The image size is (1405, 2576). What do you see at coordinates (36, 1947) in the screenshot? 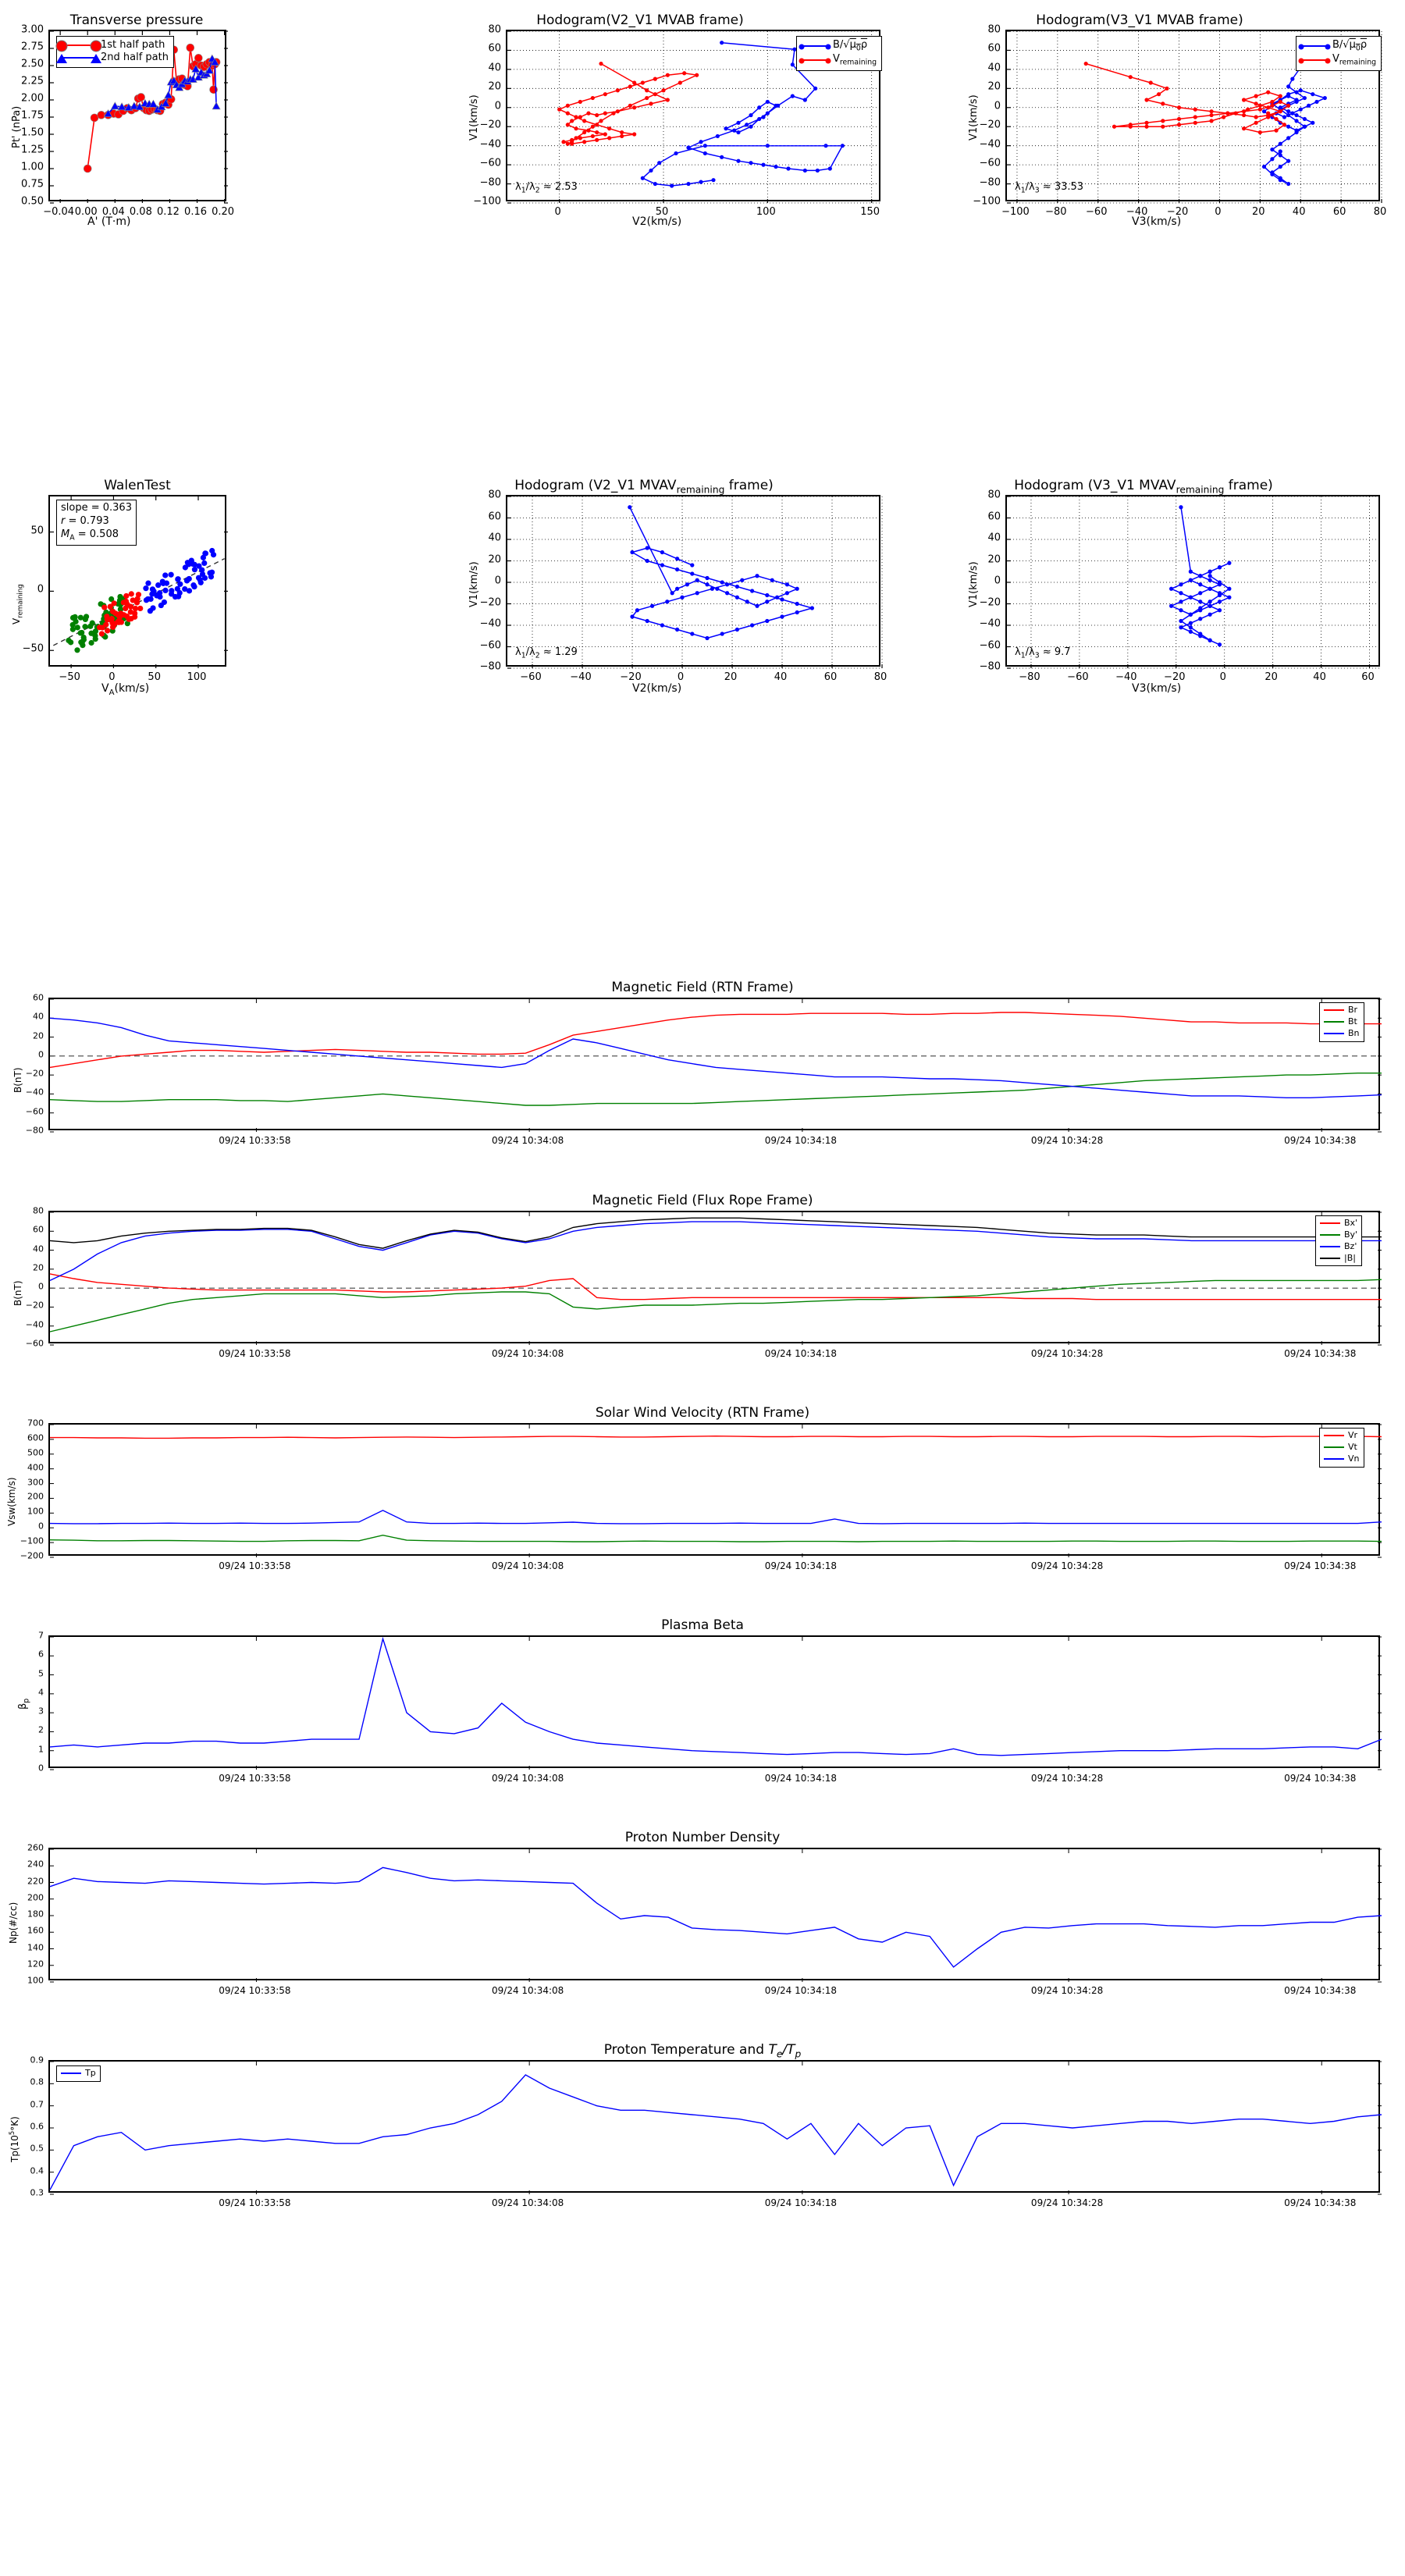
I see `y-tick-label: 140` at bounding box center [36, 1947].